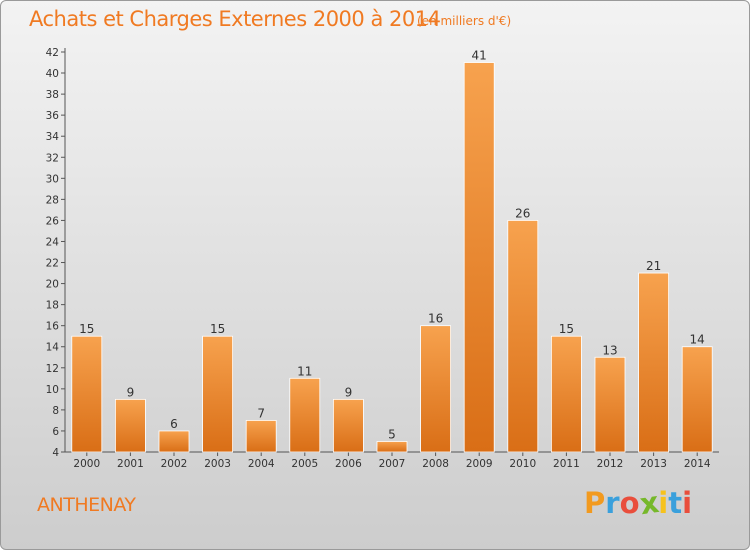 The image size is (750, 550). What do you see at coordinates (697, 464) in the screenshot?
I see `x-tick-label: 2014` at bounding box center [697, 464].